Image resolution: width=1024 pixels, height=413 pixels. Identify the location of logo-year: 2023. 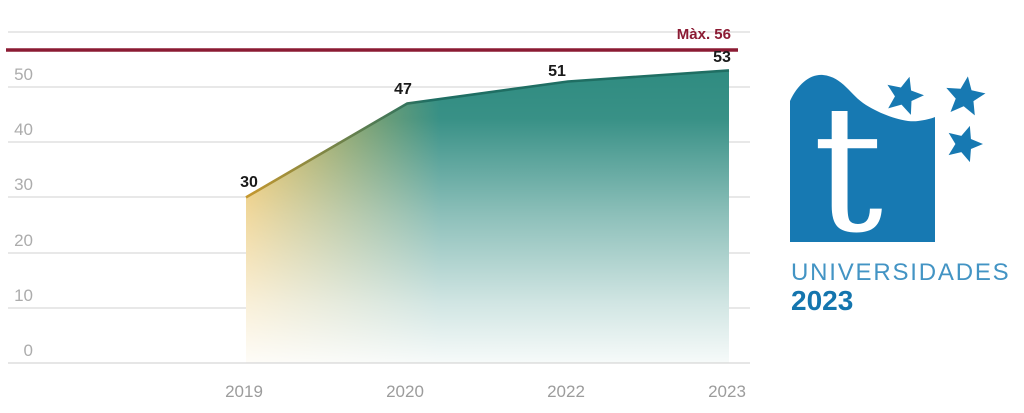
(822, 300).